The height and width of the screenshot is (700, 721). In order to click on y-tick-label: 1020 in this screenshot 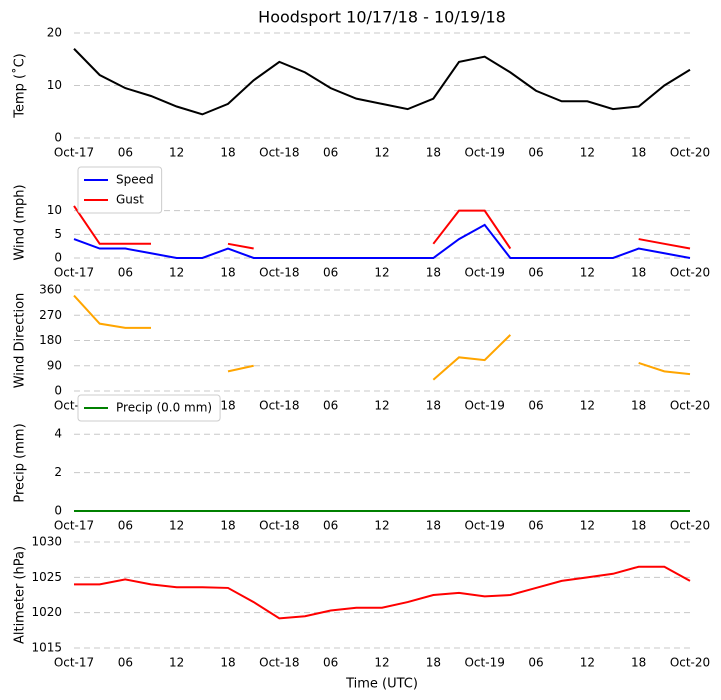, I will do `click(46, 612)`.